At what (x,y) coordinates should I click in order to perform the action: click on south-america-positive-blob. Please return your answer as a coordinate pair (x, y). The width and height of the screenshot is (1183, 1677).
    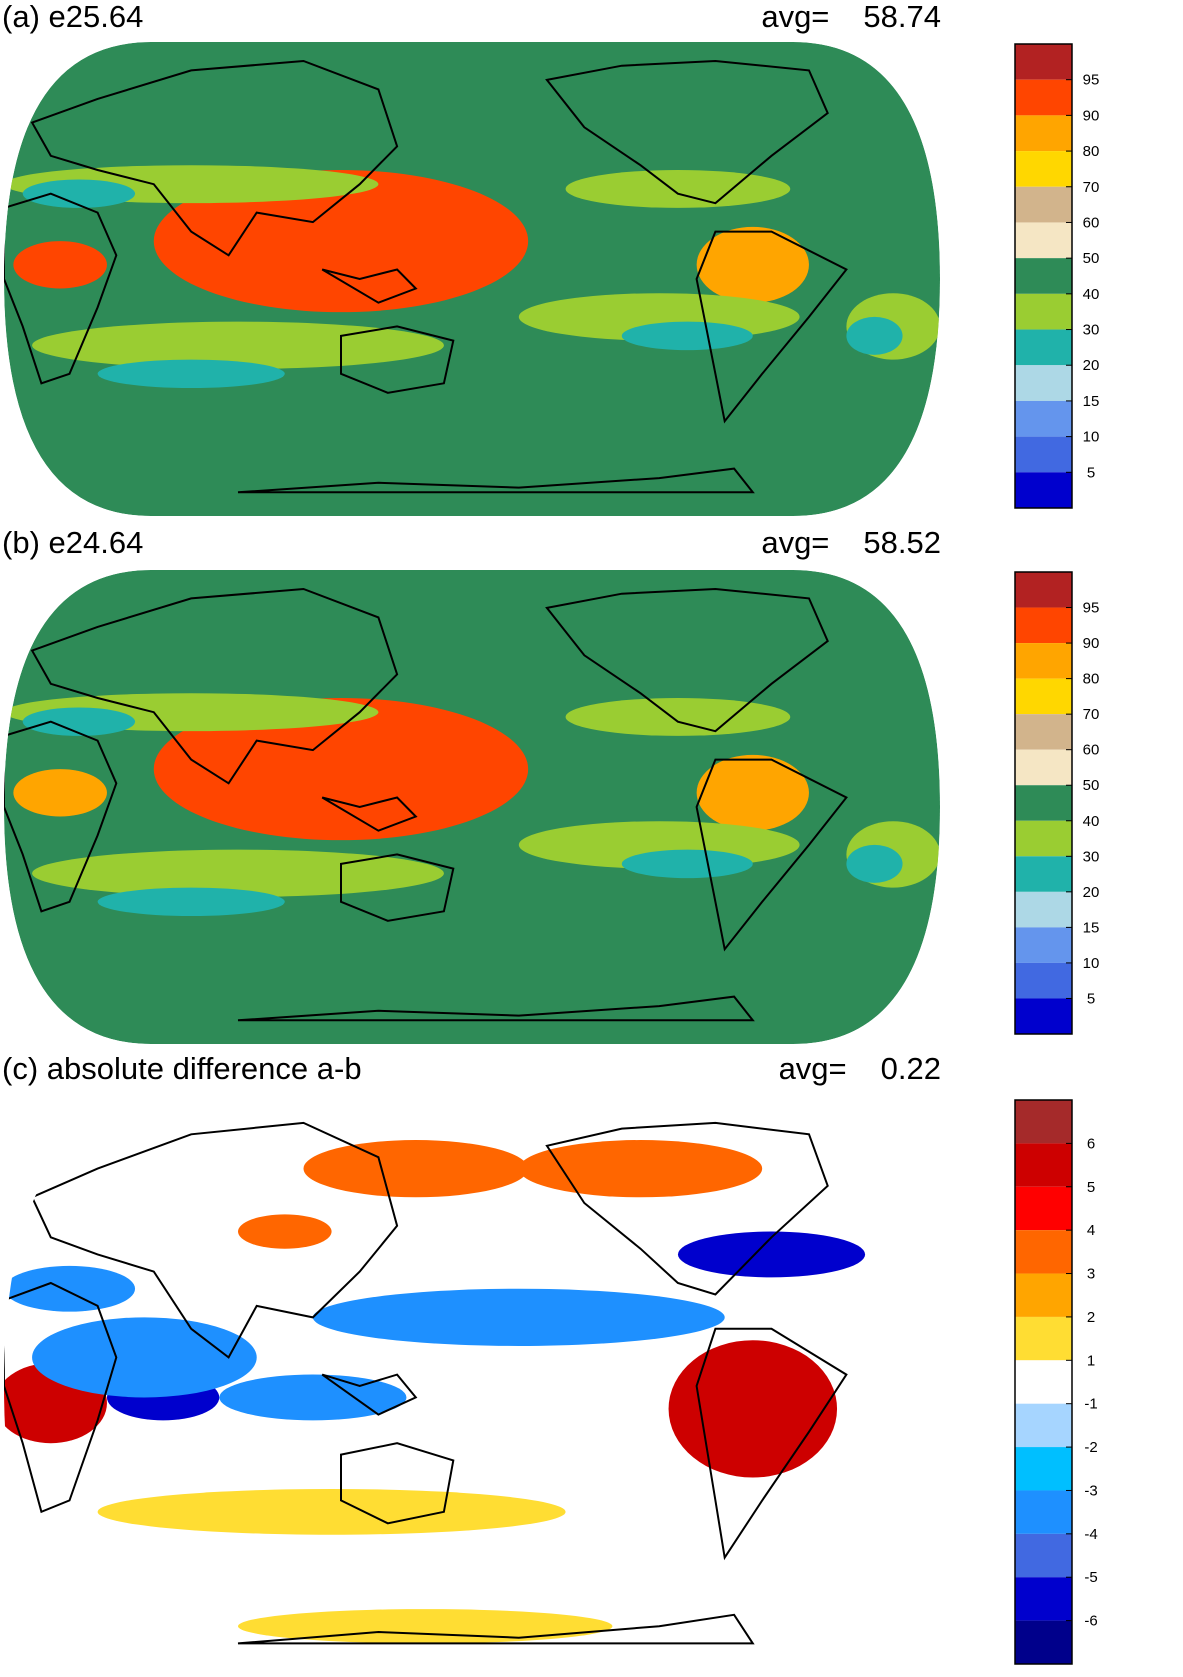
    Looking at the image, I should click on (753, 1409).